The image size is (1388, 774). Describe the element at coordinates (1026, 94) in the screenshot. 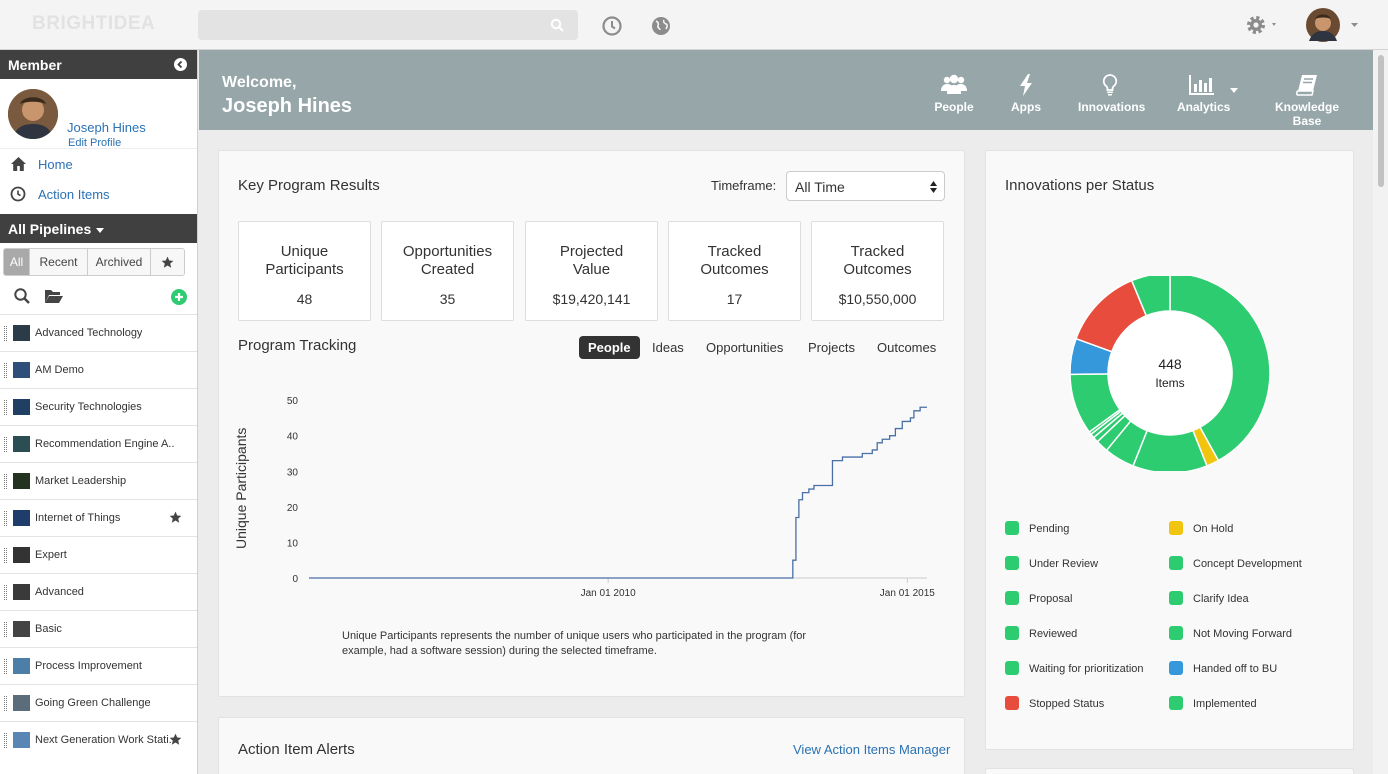

I see `nav-apps: Apps` at that location.